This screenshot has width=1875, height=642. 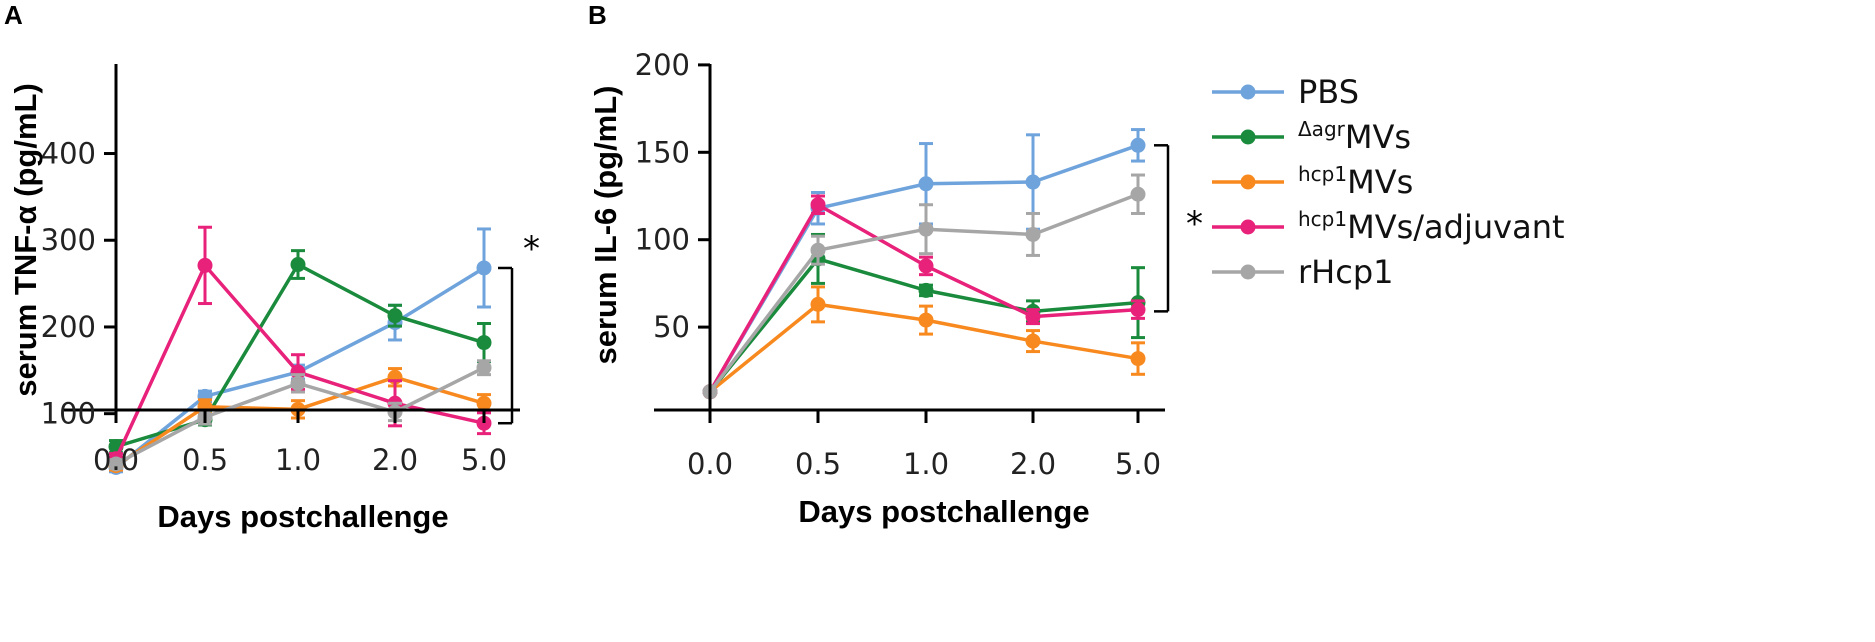 I want to click on legend-item: ΔagrMVs, so click(x=1311, y=136).